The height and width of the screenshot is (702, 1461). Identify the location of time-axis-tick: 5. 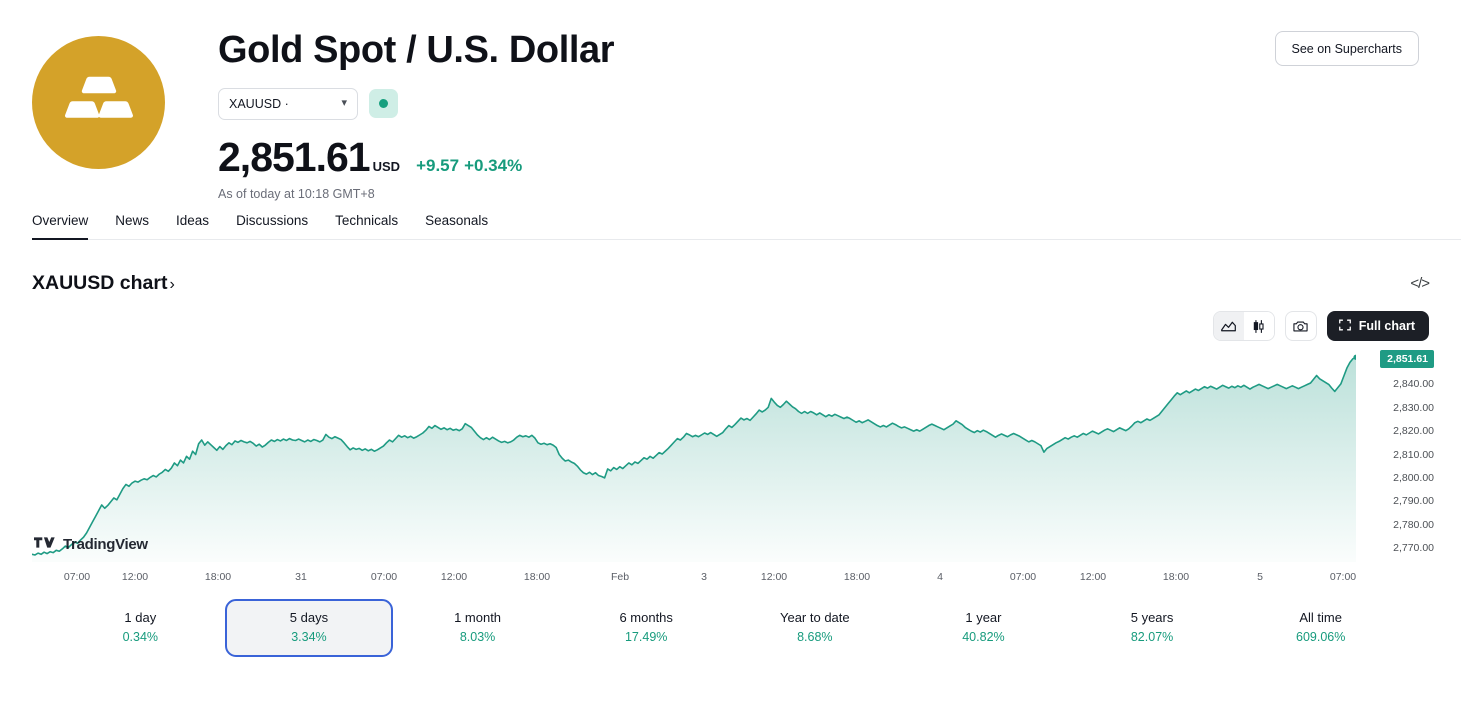
(1260, 577).